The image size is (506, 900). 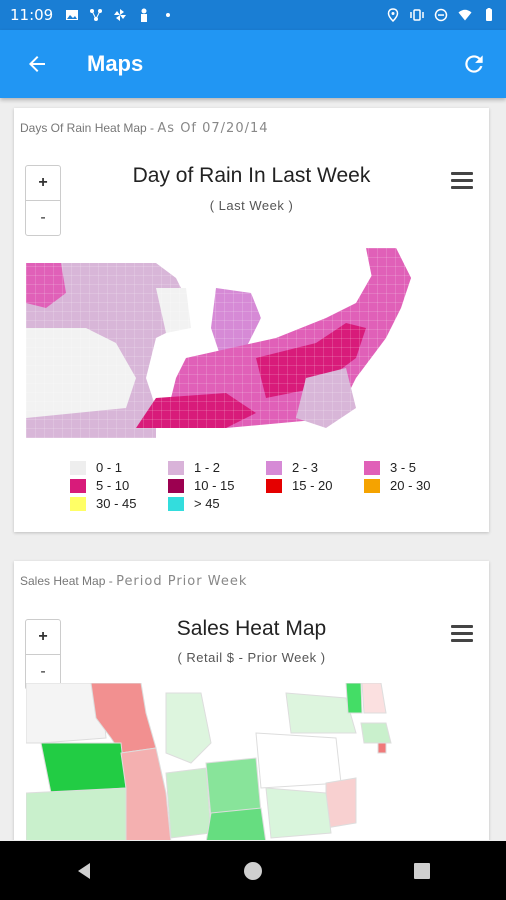 I want to click on sales-state-iowa, so click(x=83, y=768).